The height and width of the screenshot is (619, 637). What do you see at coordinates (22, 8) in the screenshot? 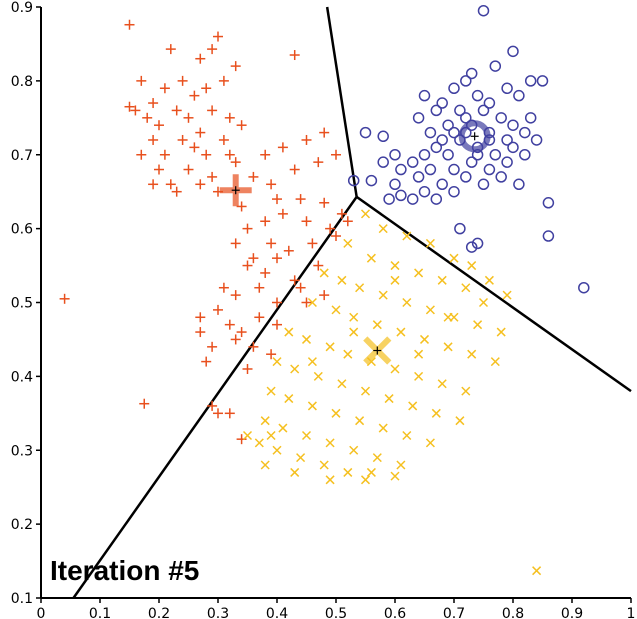
I see `y-tick-label: 0.9` at bounding box center [22, 8].